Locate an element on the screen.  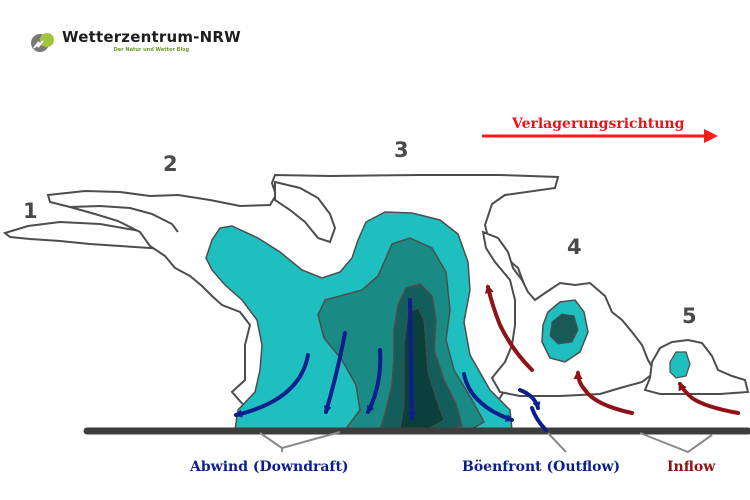
stage-number-4: 4 is located at coordinates (574, 247).